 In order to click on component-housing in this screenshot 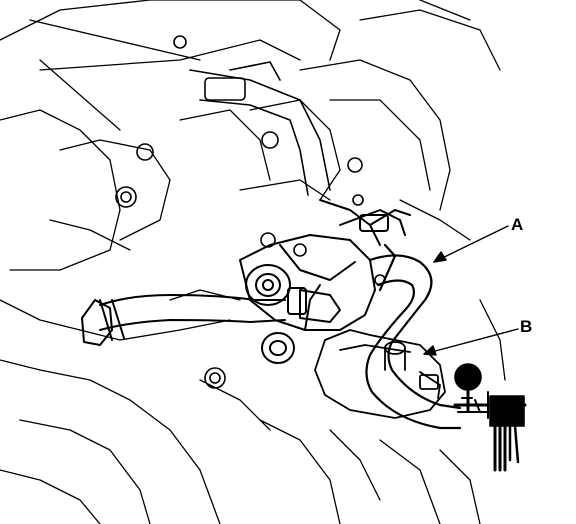, I will do `click(325, 281)`.